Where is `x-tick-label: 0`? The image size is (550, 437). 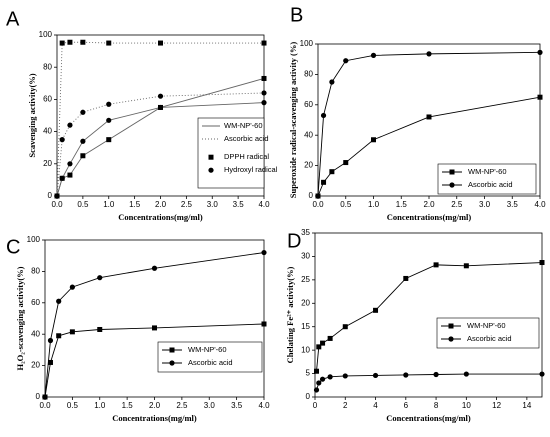
x-tick-label: 0 is located at coordinates (315, 405).